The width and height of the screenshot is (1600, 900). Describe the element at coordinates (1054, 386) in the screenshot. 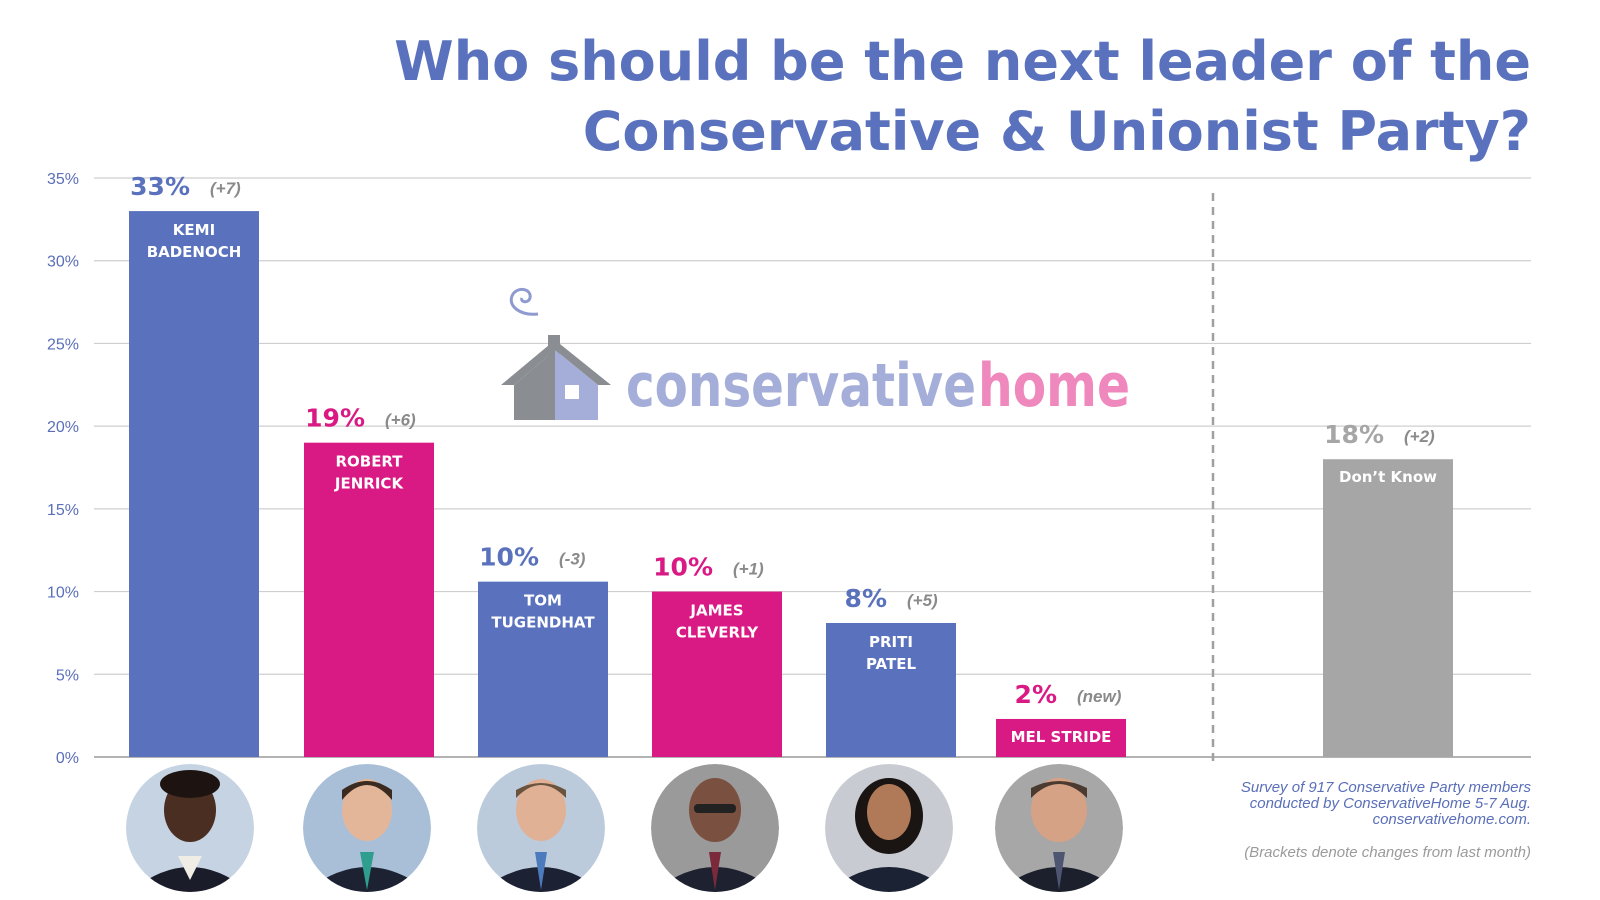

I see `logo-text-home: home` at that location.